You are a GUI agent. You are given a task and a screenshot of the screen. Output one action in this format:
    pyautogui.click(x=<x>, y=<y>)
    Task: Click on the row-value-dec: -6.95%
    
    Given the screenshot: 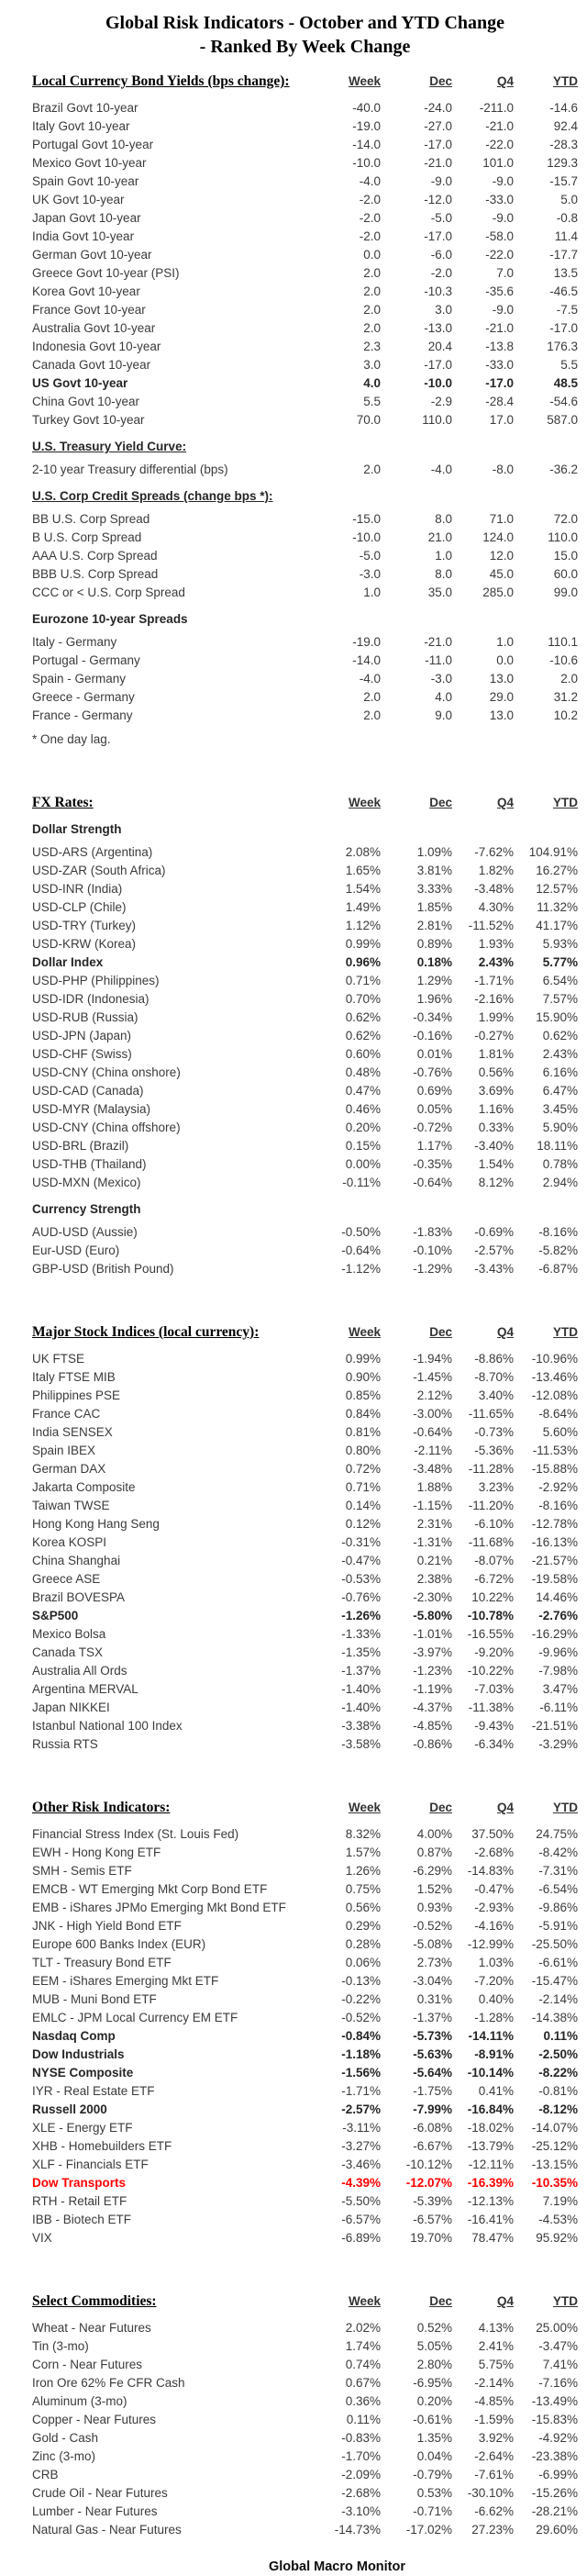 What is the action you would take?
    pyautogui.click(x=432, y=2383)
    